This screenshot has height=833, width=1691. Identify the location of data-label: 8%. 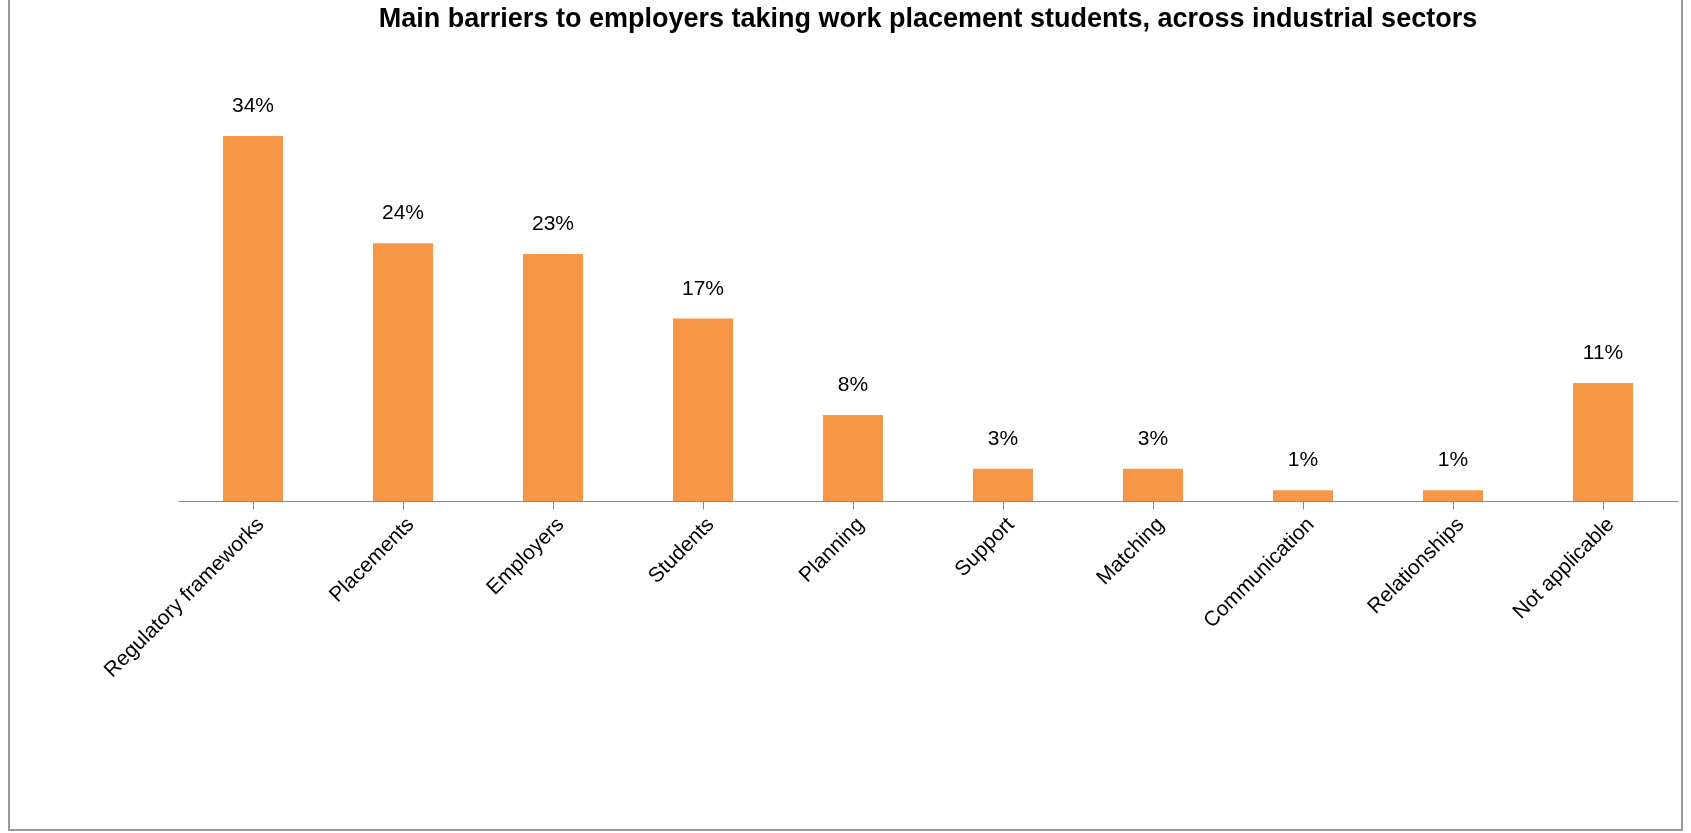
(853, 384).